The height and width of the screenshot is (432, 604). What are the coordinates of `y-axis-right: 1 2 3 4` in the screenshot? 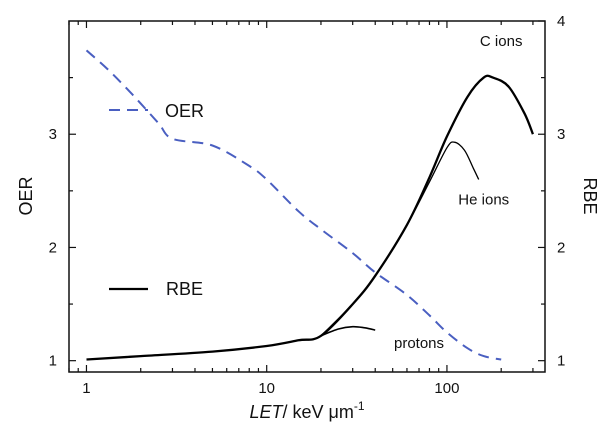 It's located at (551, 191).